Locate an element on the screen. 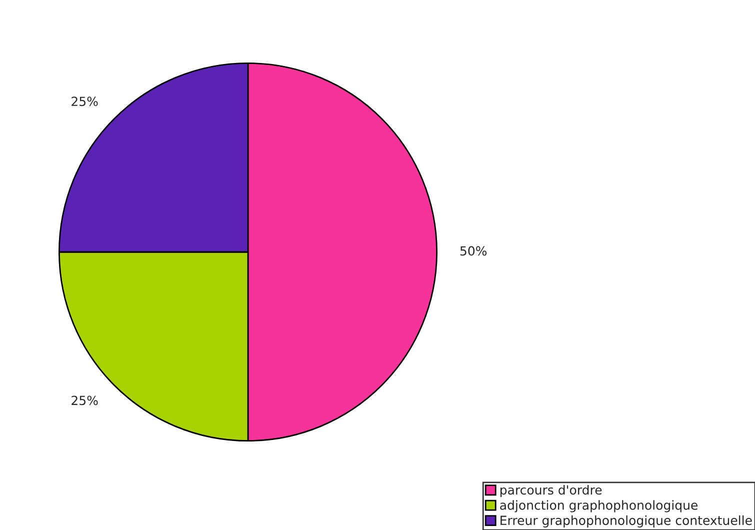 This screenshot has height=530, width=755. data-label: 50% is located at coordinates (473, 251).